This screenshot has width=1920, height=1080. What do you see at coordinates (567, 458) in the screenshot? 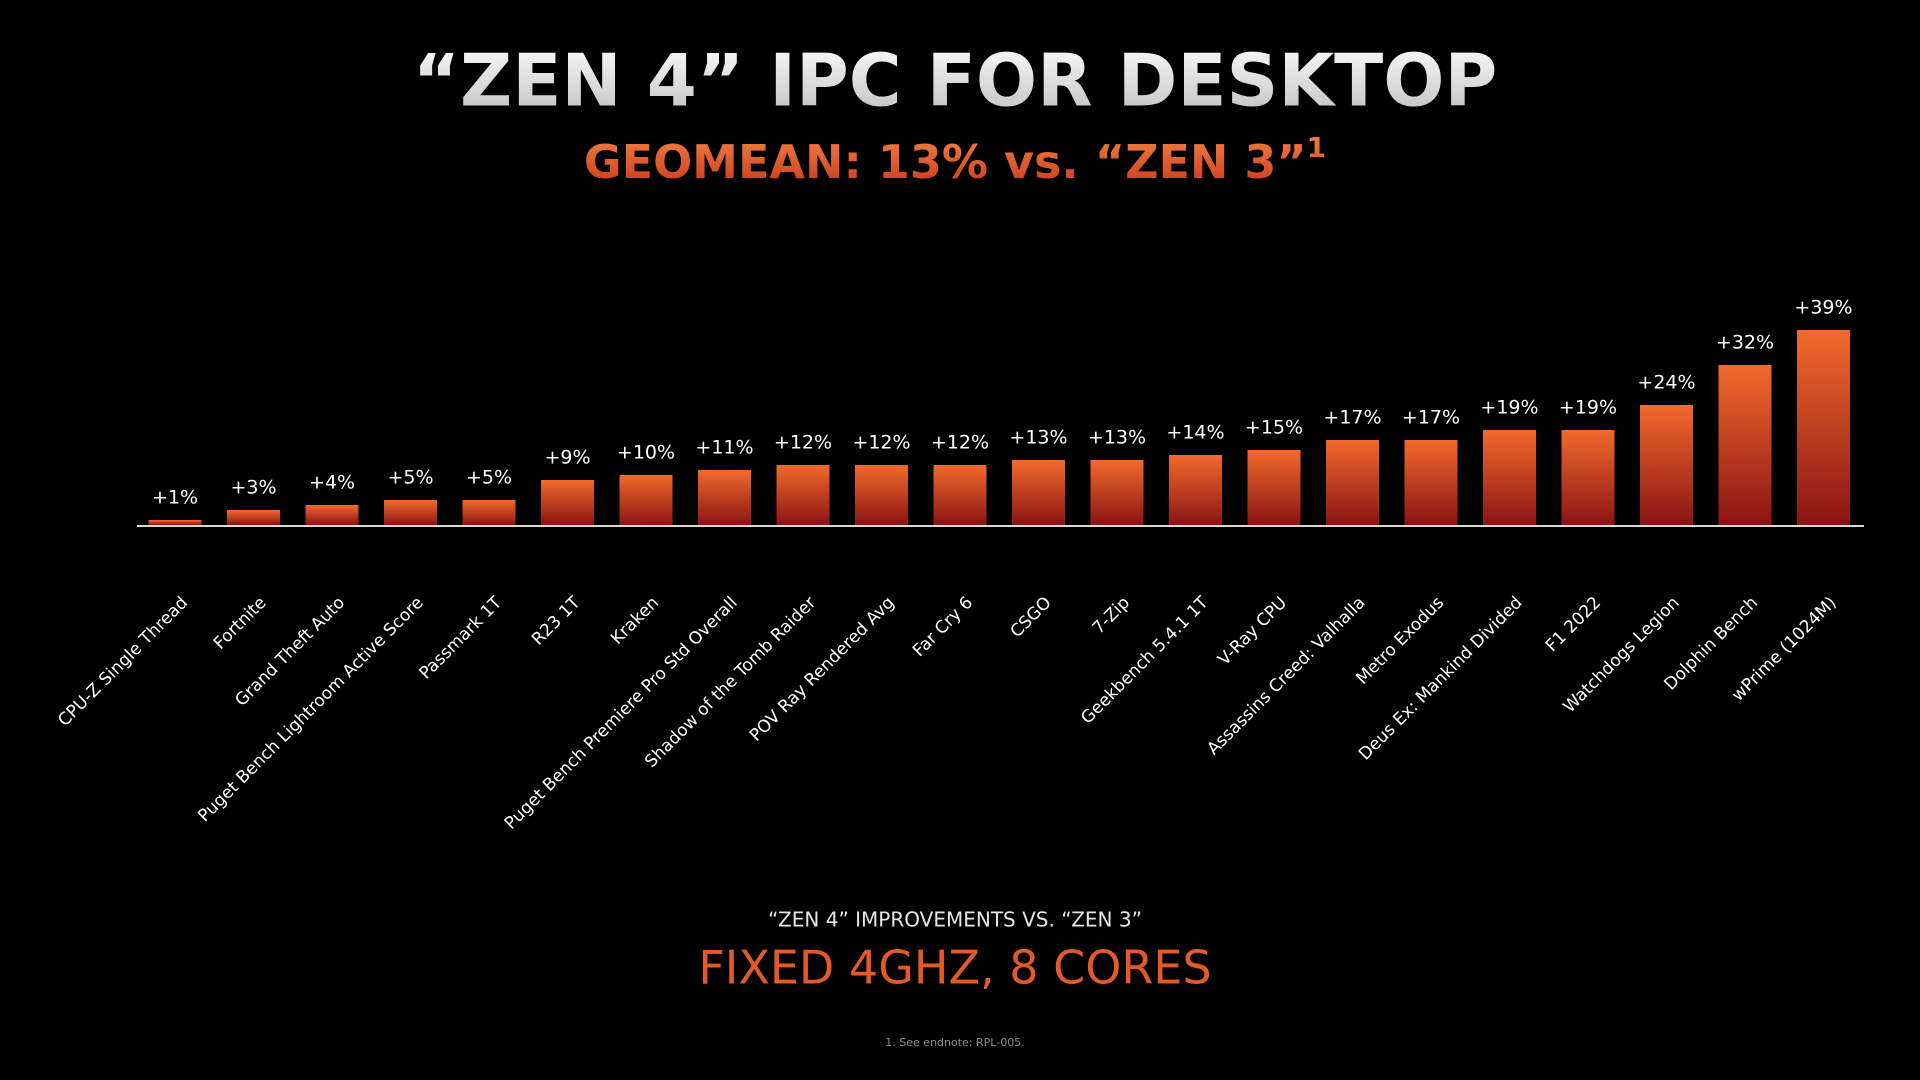
I see `value-label: +9%` at bounding box center [567, 458].